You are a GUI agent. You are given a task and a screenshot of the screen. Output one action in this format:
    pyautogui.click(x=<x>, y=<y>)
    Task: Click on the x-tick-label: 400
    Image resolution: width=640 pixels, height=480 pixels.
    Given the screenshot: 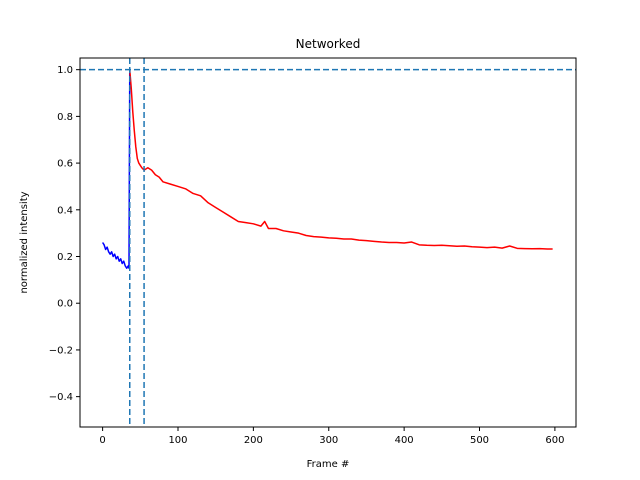 What is the action you would take?
    pyautogui.click(x=404, y=440)
    